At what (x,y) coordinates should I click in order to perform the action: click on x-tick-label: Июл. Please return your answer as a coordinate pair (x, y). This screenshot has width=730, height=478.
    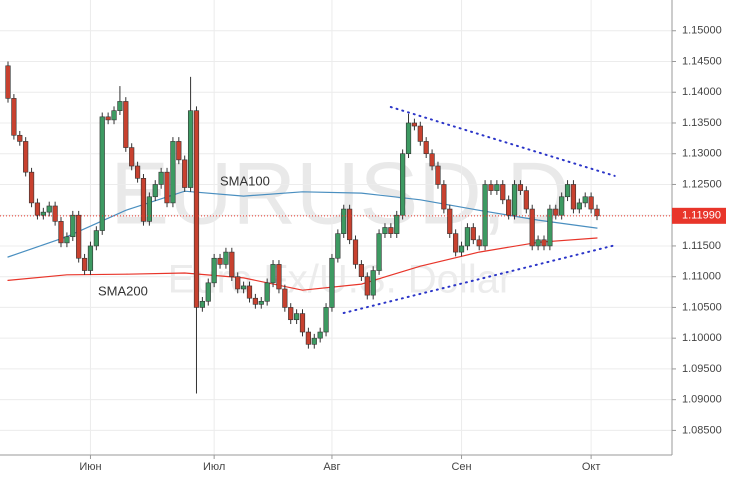
    Looking at the image, I should click on (214, 467).